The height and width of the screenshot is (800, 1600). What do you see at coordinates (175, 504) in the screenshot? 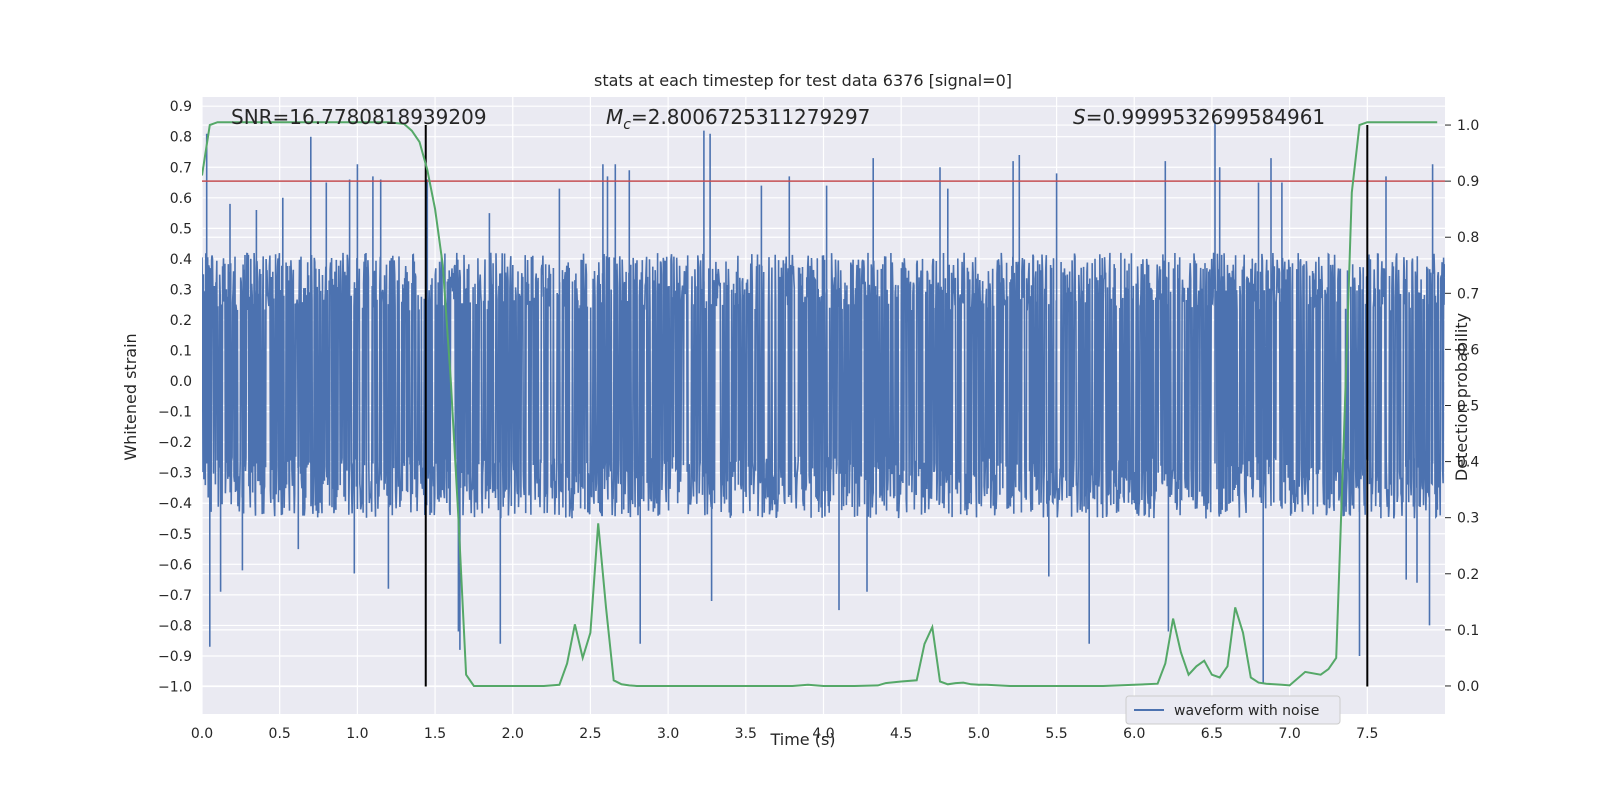
I see `y-left-tick-label: −0.4` at bounding box center [175, 504].